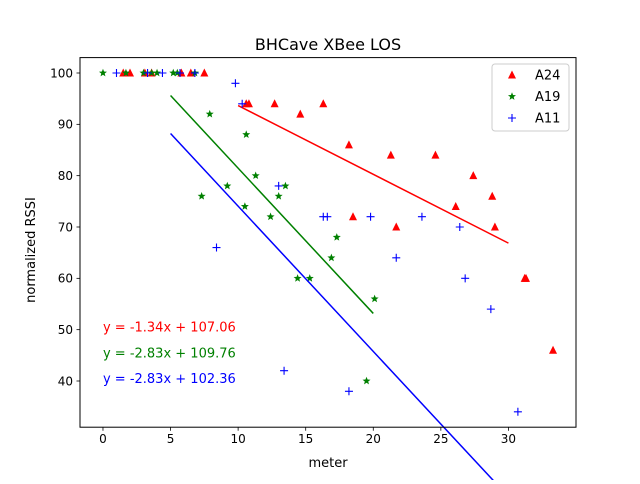  I want to click on y-tick-label: 60, so click(65, 279).